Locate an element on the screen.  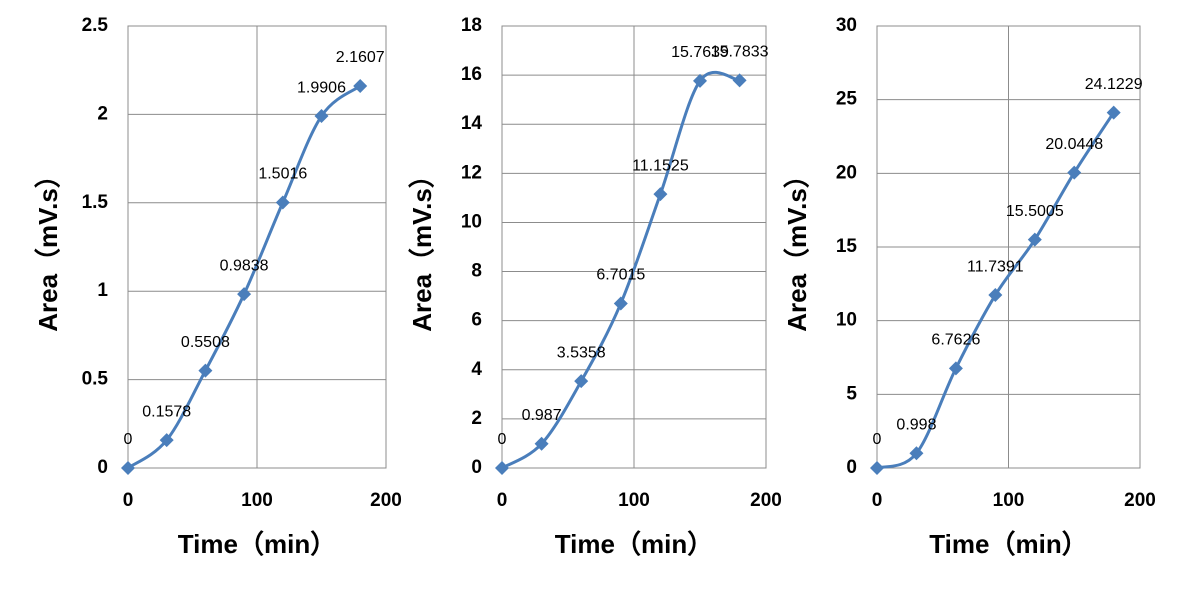
y-tick-label: 30 is located at coordinates (846, 25).